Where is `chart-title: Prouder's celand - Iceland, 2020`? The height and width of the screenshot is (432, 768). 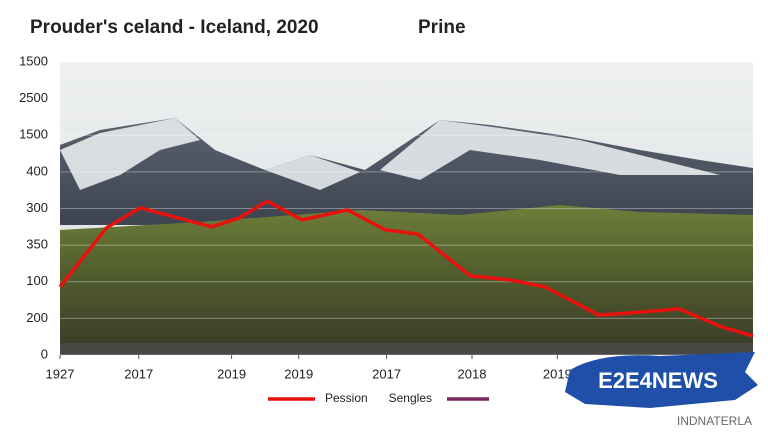 chart-title: Prouder's celand - Iceland, 2020 is located at coordinates (174, 27).